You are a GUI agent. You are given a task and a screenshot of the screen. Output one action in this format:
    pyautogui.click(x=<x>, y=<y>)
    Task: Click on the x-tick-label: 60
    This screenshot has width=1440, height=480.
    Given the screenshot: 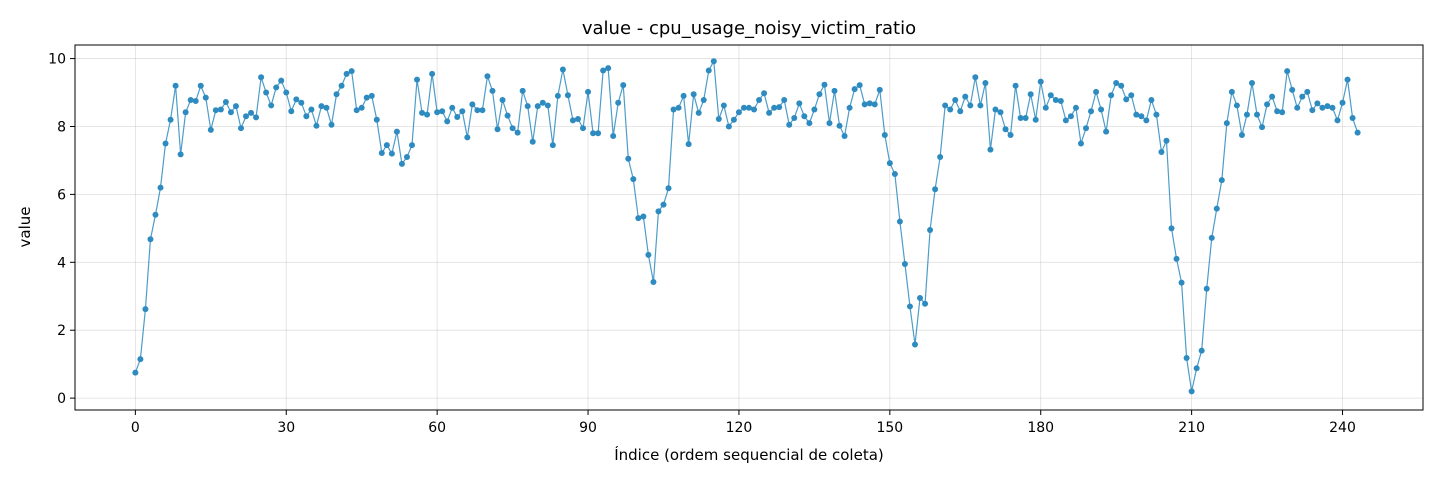 What is the action you would take?
    pyautogui.click(x=437, y=428)
    